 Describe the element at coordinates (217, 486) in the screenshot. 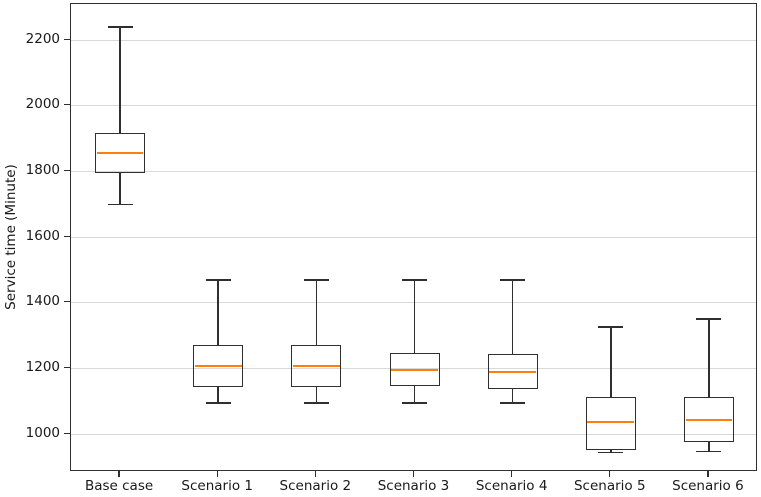

I see `x-tick-label: Scenario 1` at that location.